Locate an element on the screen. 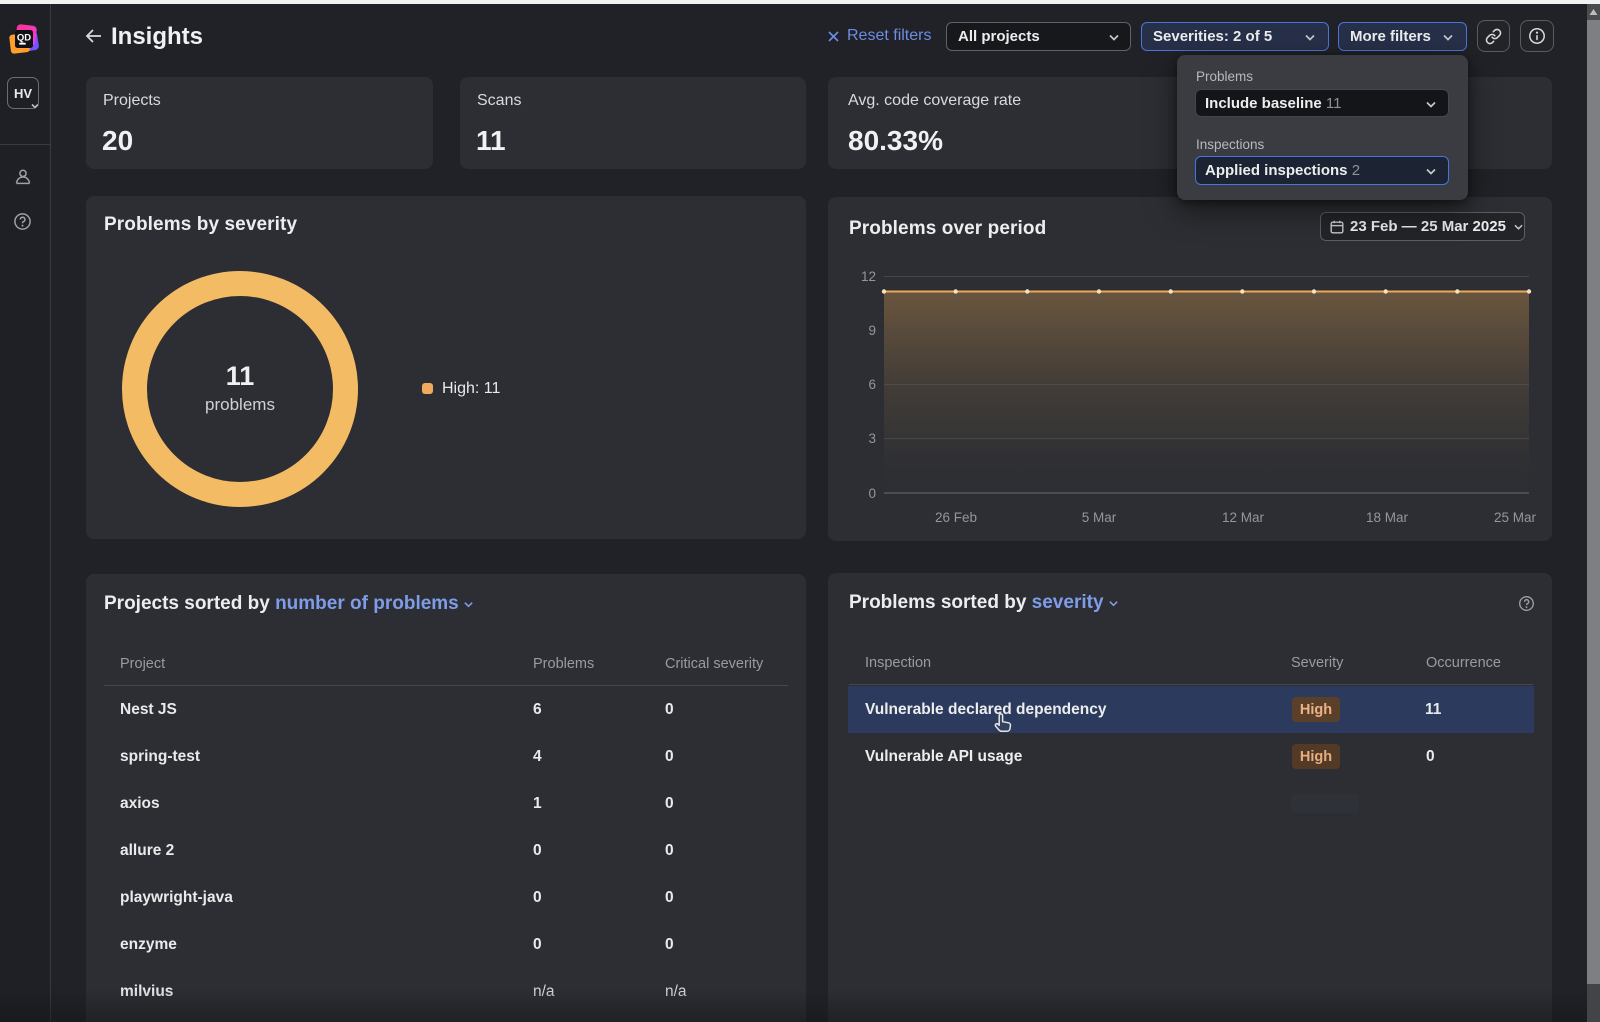 The image size is (1600, 1022). svg-text: 9 is located at coordinates (872, 330).